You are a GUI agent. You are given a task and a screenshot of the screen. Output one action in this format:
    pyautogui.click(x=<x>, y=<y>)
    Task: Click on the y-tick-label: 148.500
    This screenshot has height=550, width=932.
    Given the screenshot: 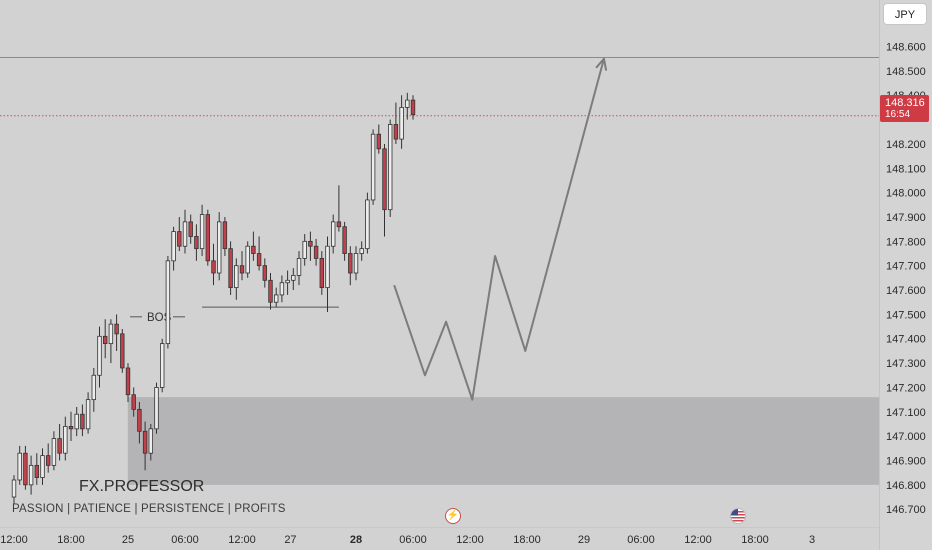 What is the action you would take?
    pyautogui.click(x=906, y=72)
    